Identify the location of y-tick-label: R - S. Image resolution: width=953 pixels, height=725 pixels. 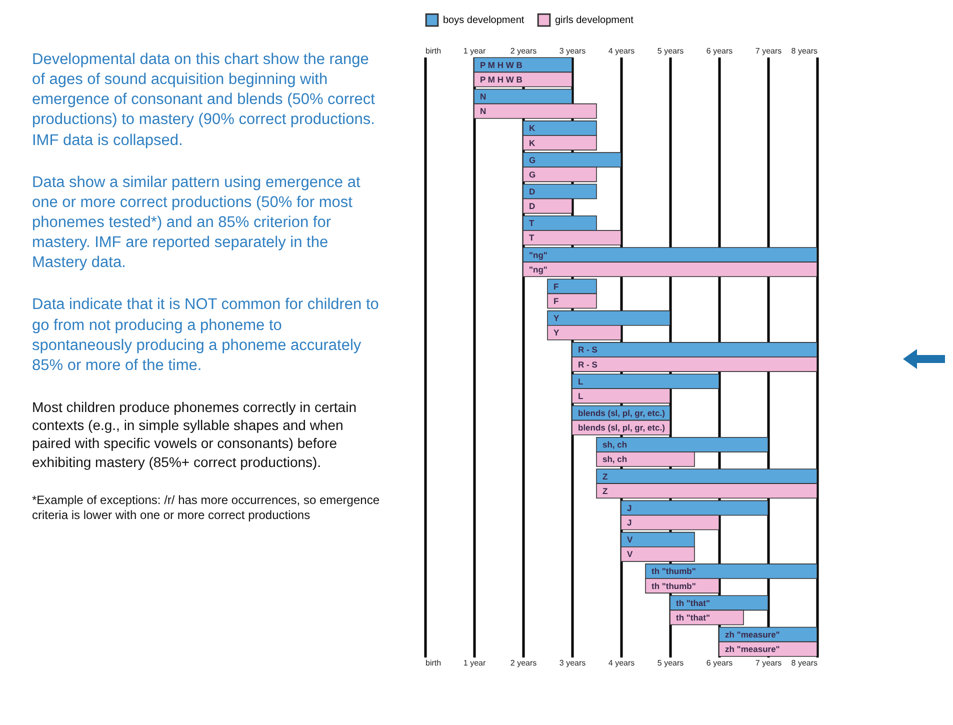
(588, 349).